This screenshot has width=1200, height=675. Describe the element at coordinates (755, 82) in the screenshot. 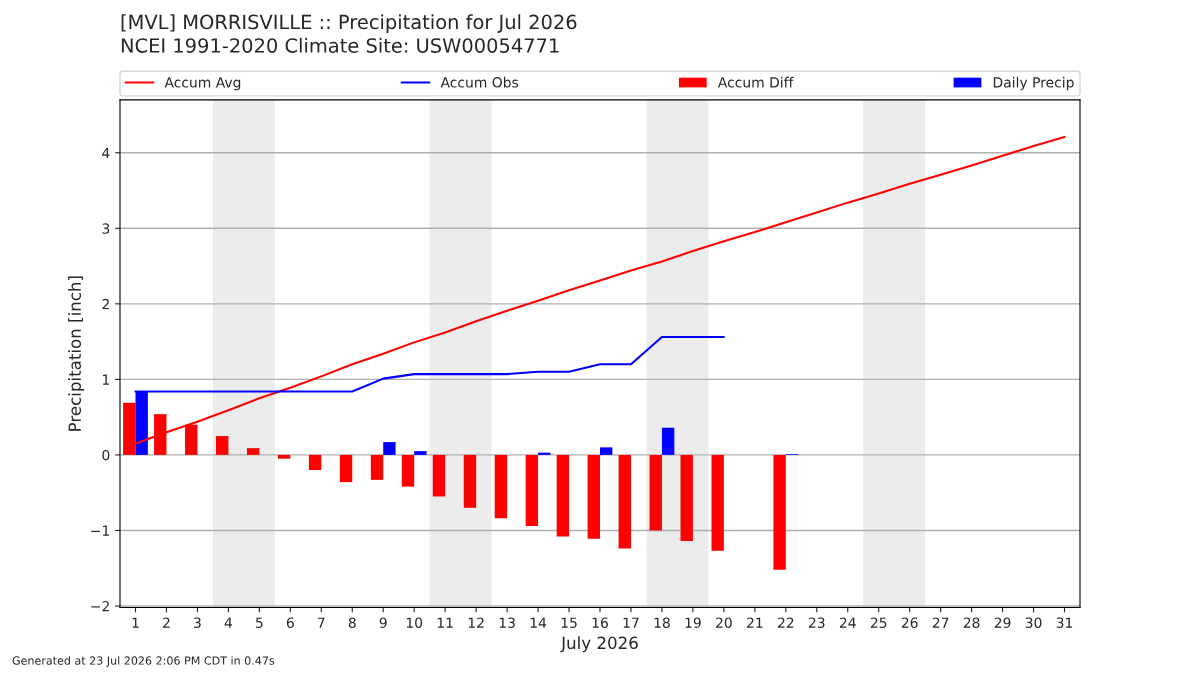

I see `legend-label: Accum Diff` at that location.